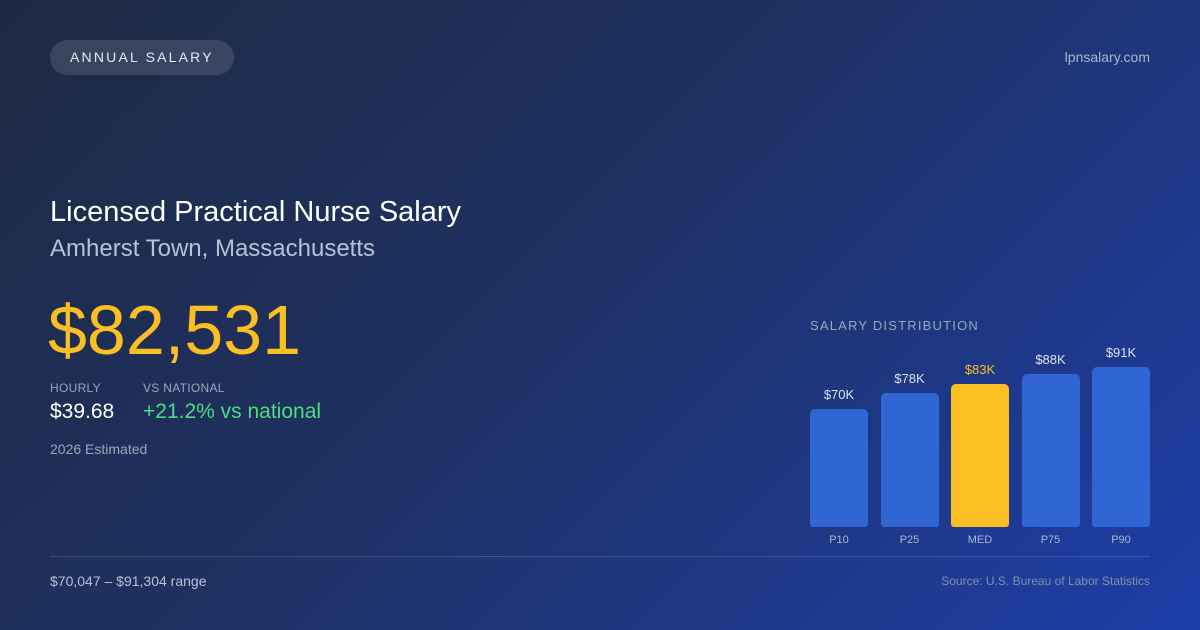 This screenshot has height=630, width=1200. Describe the element at coordinates (839, 394) in the screenshot. I see `bar-value-label: $70K` at that location.